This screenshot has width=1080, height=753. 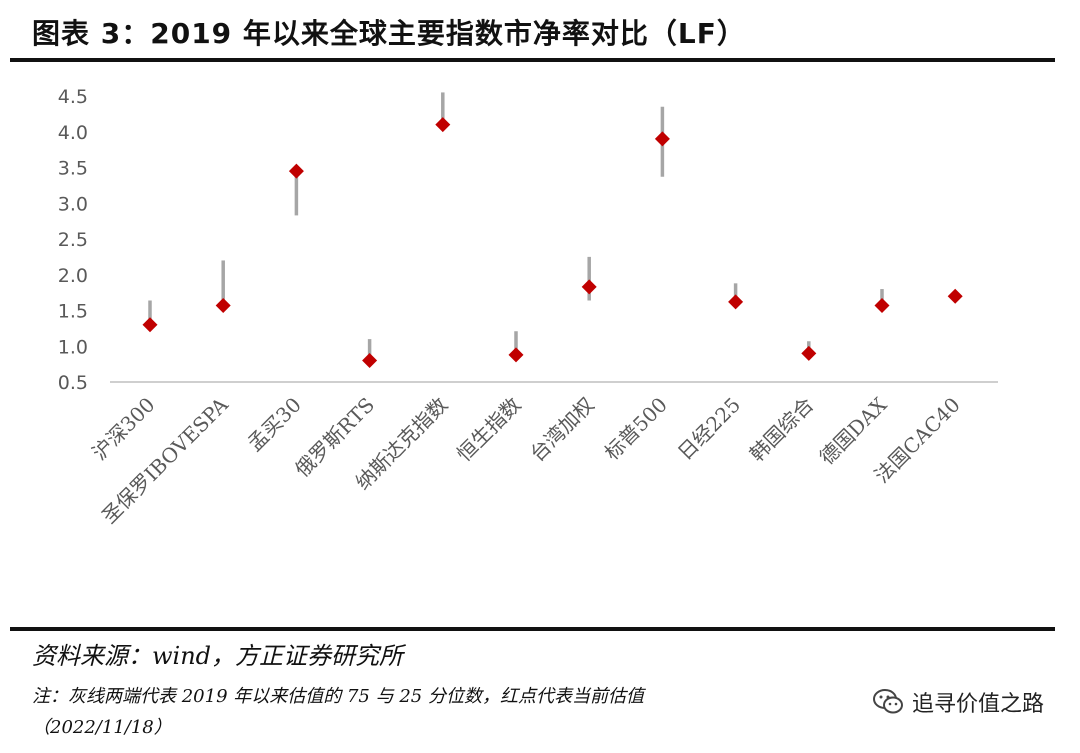 What do you see at coordinates (977, 704) in the screenshot?
I see `watermark-text: 追寻价值之路` at bounding box center [977, 704].